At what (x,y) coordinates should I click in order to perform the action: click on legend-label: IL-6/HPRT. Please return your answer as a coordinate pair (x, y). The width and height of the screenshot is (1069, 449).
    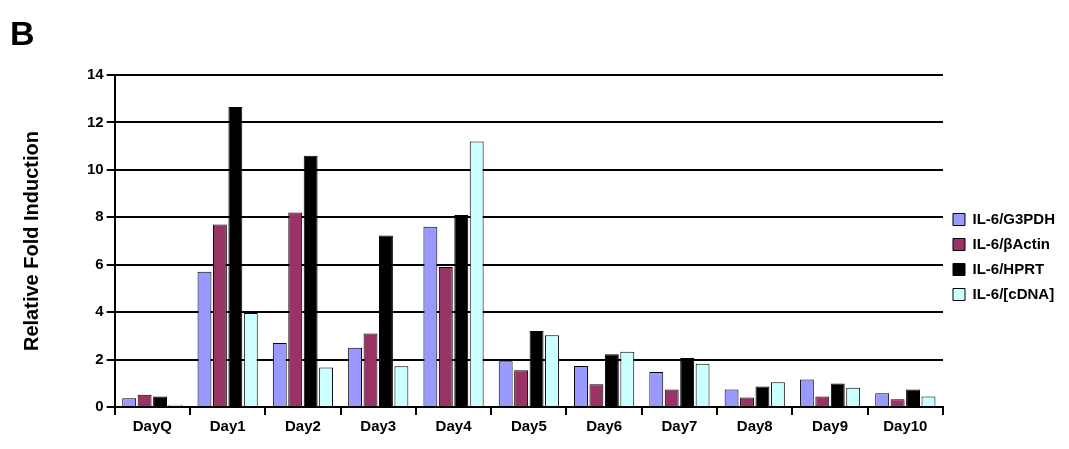
    Looking at the image, I should click on (1008, 268).